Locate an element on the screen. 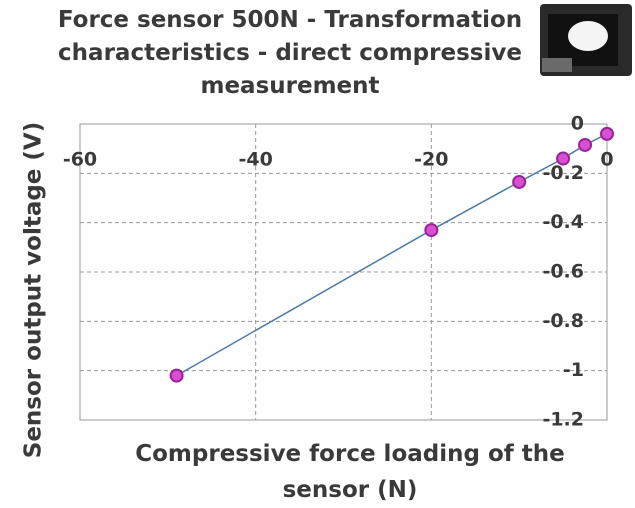  y-tick-label: -1.2 is located at coordinates (563, 420).